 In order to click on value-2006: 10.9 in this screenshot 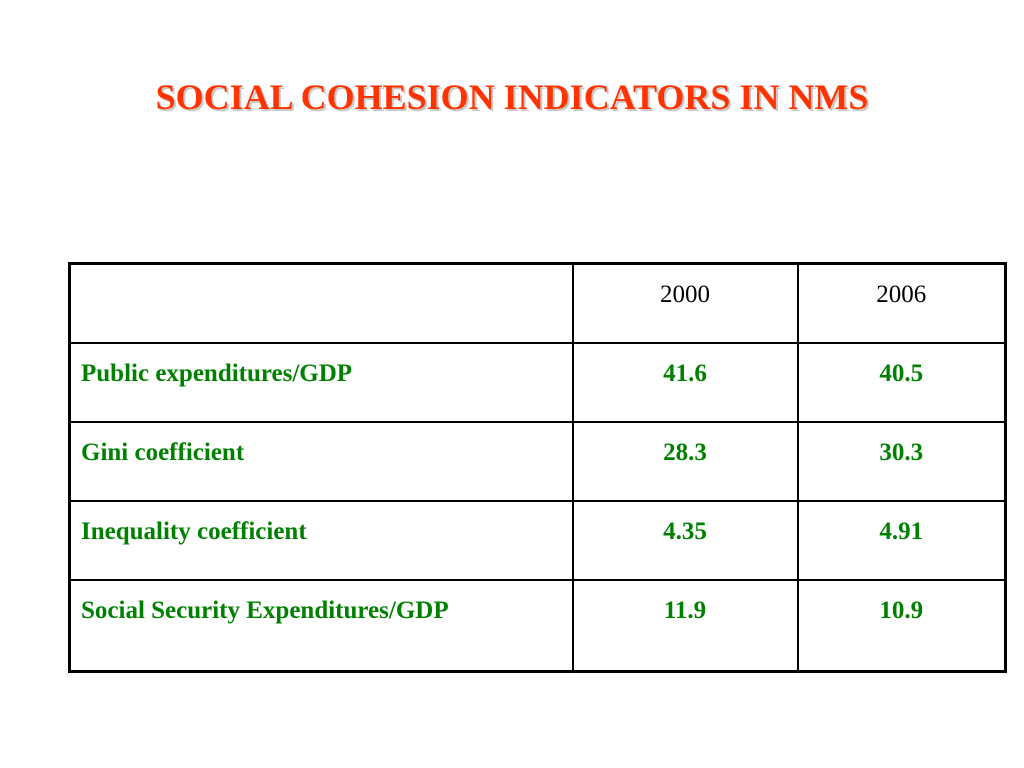, I will do `click(901, 625)`.